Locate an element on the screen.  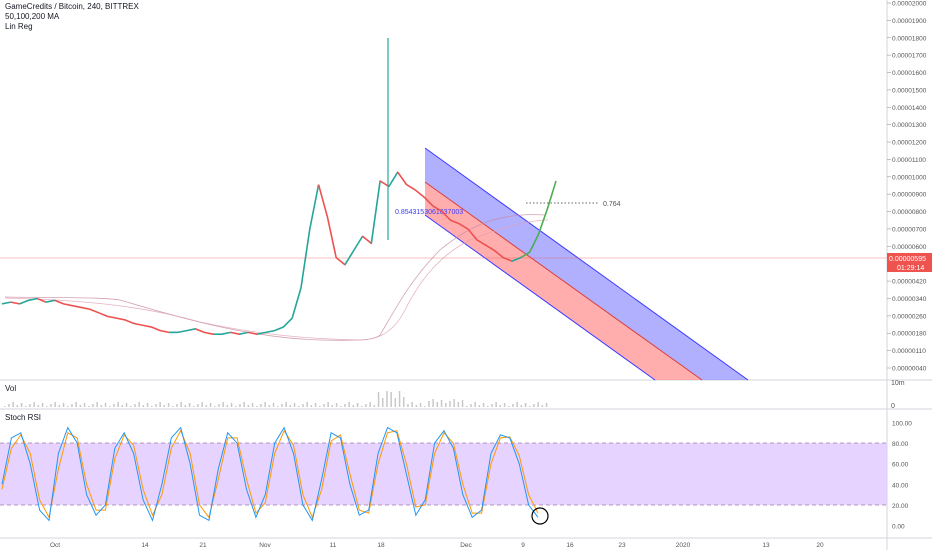
countdown-tag-bg is located at coordinates (909, 267).